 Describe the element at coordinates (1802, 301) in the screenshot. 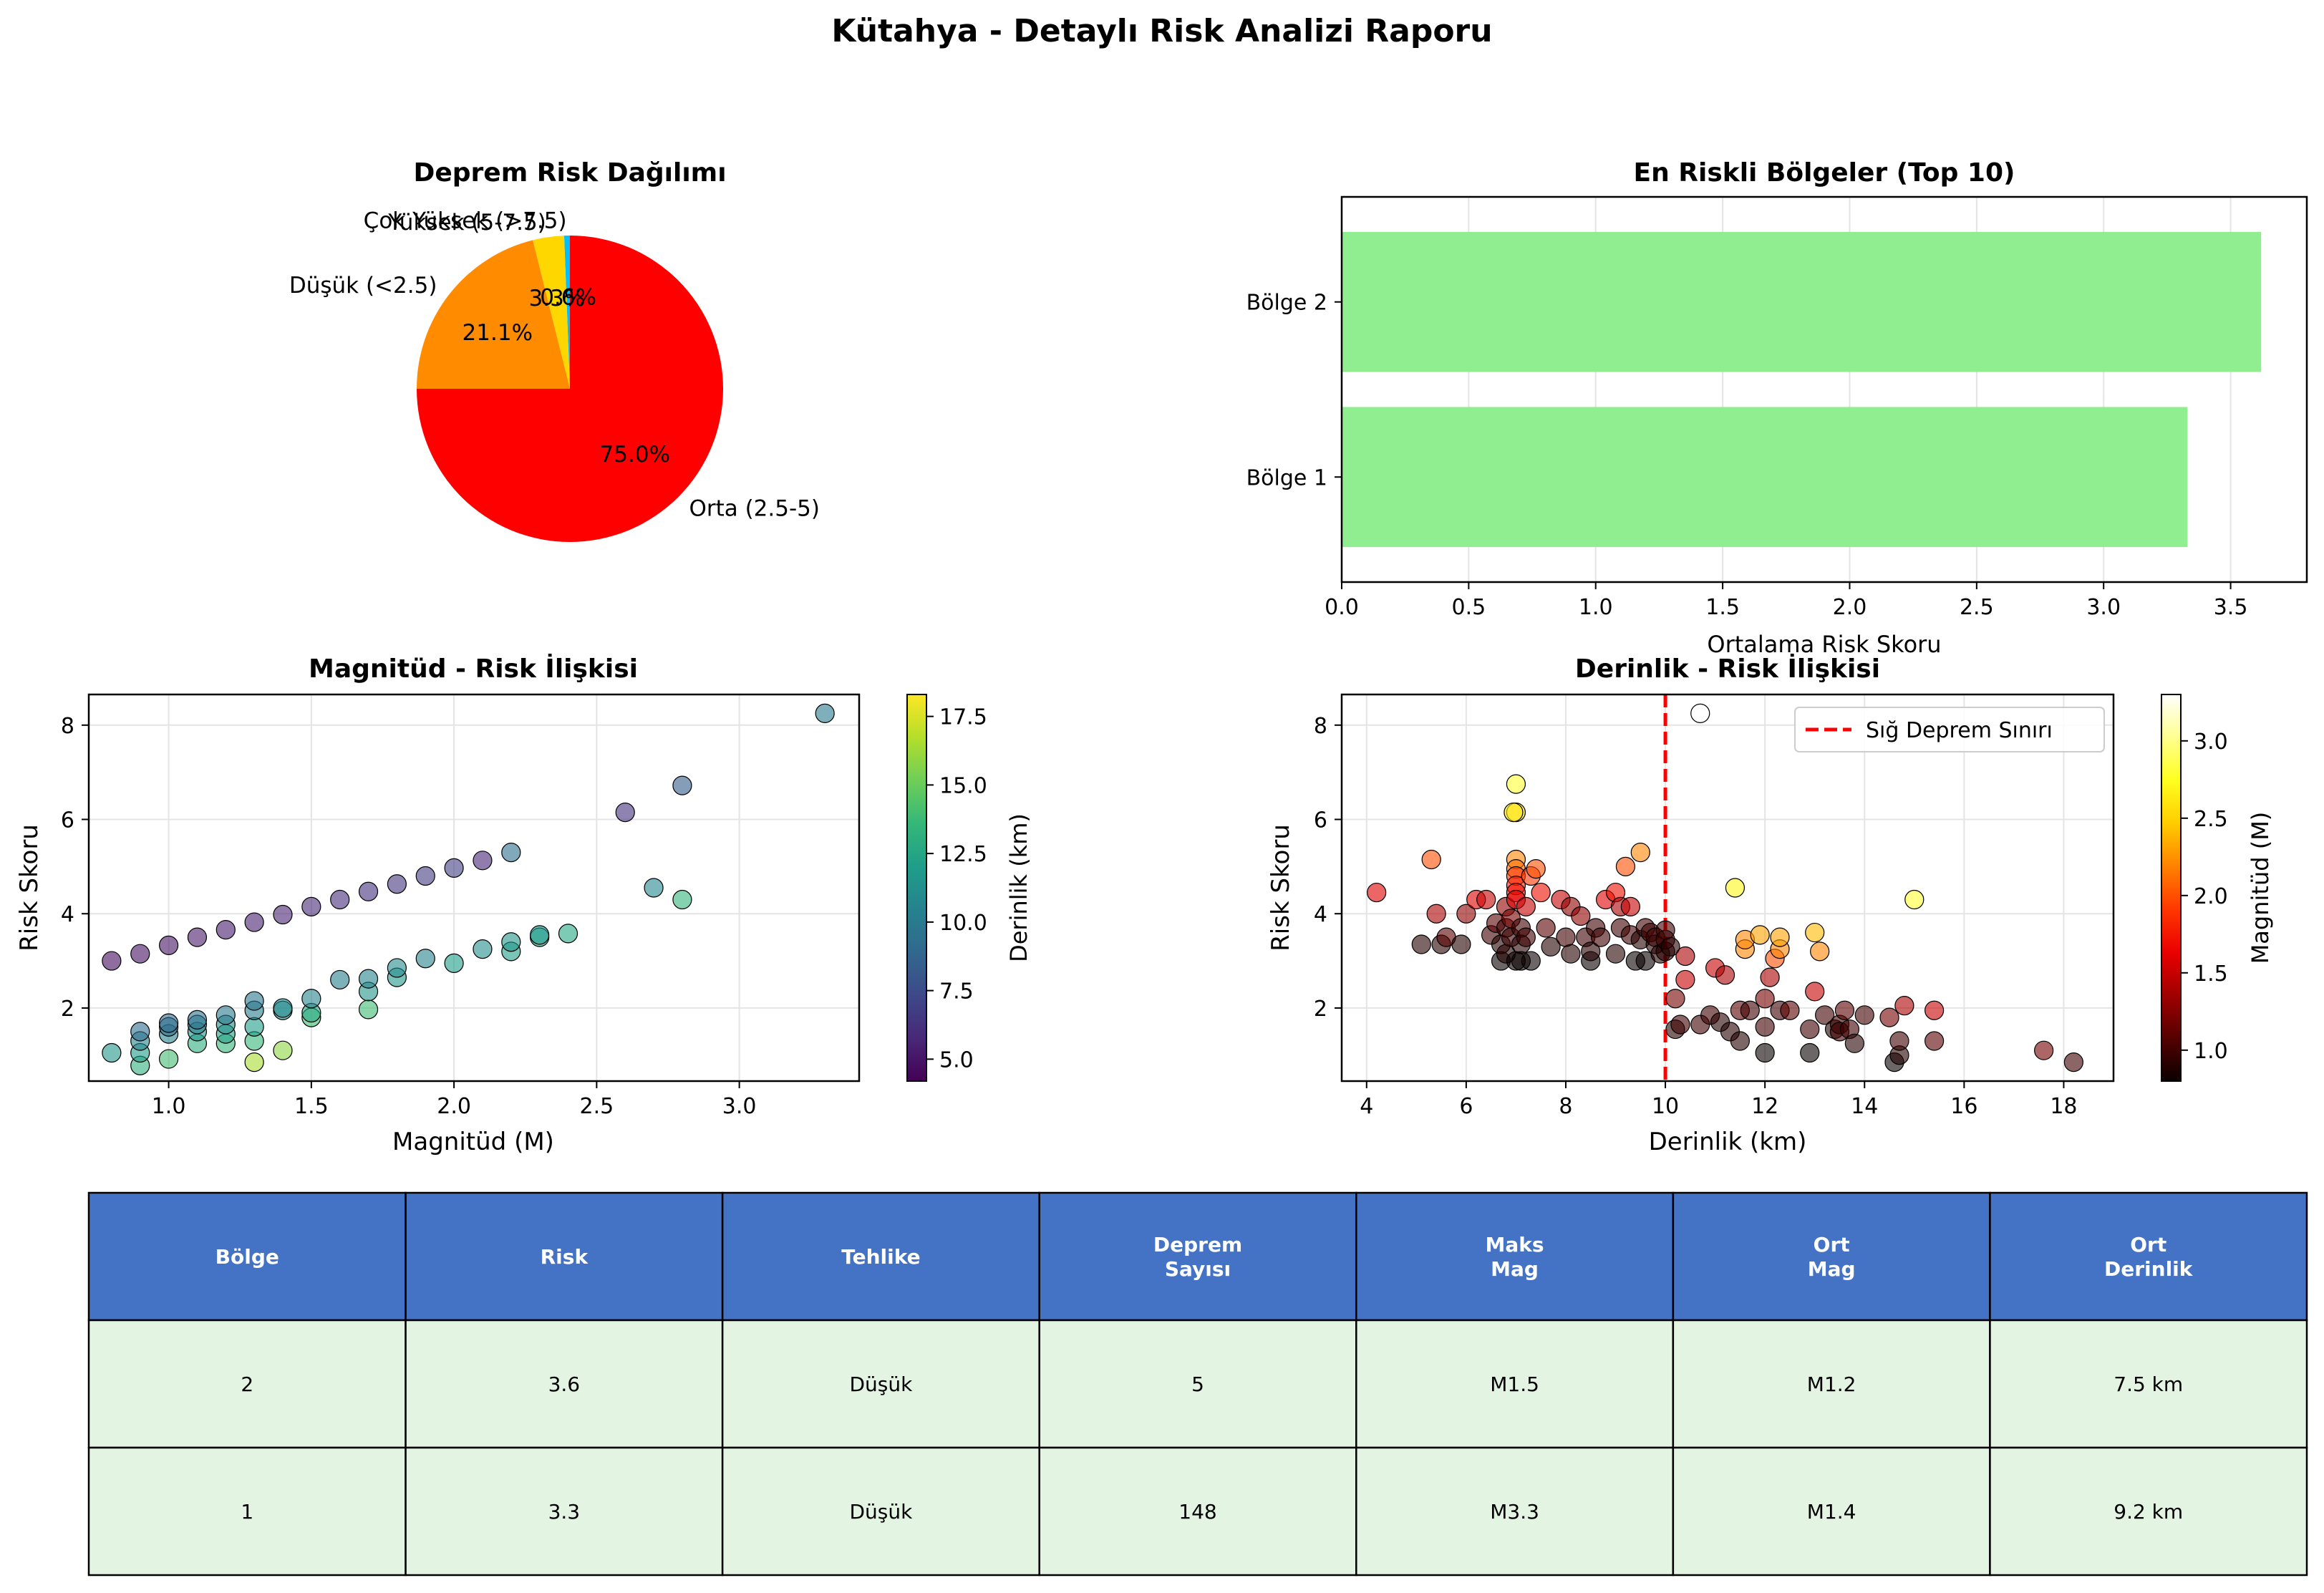

I see `bar` at that location.